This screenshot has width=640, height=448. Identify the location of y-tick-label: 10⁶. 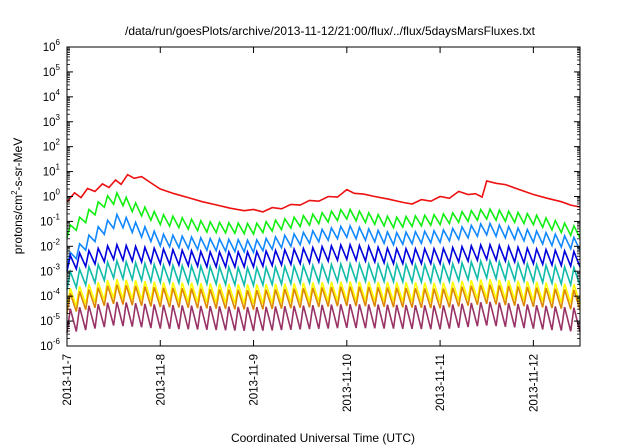
(52, 46).